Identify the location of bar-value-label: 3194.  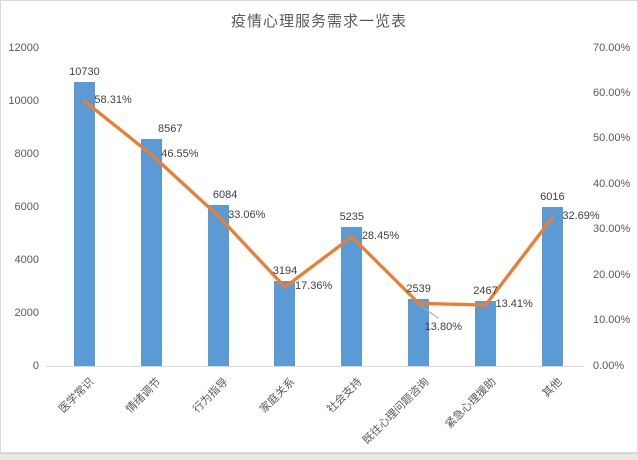
(285, 271).